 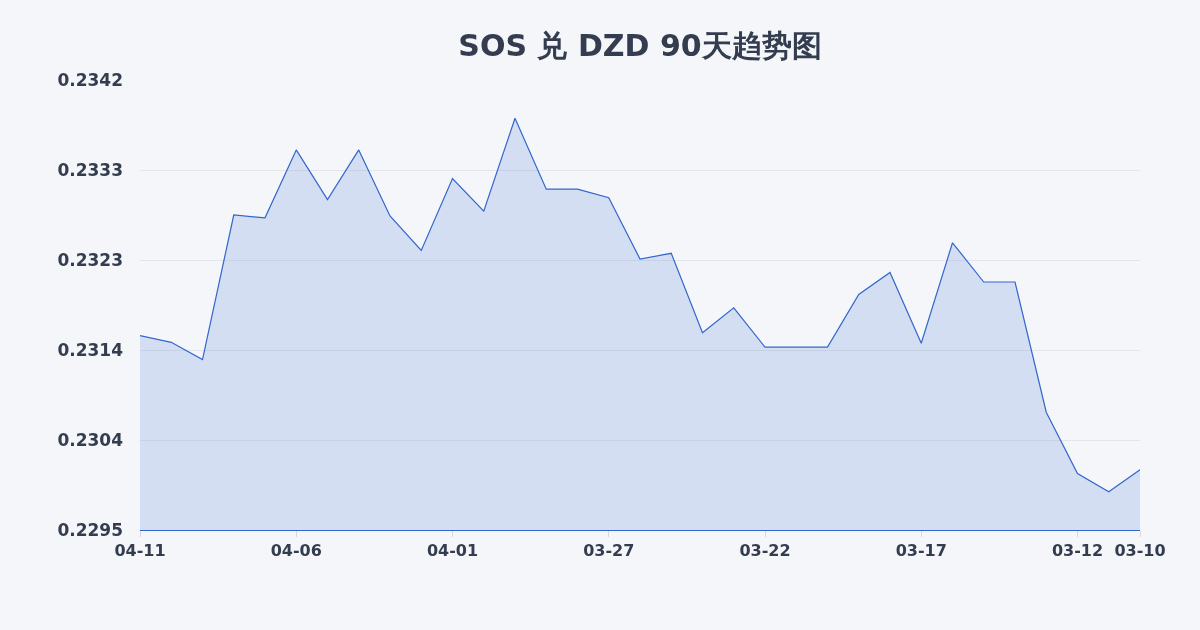 I want to click on y-tick-label: 0.2295, so click(x=90, y=529).